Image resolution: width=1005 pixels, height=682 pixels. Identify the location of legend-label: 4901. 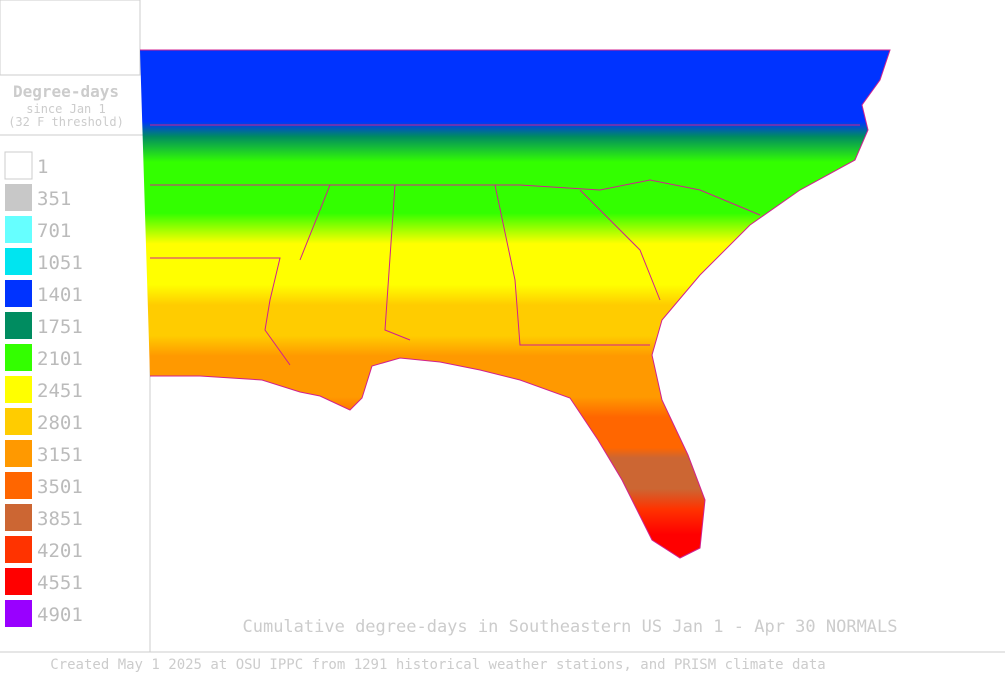
(60, 615).